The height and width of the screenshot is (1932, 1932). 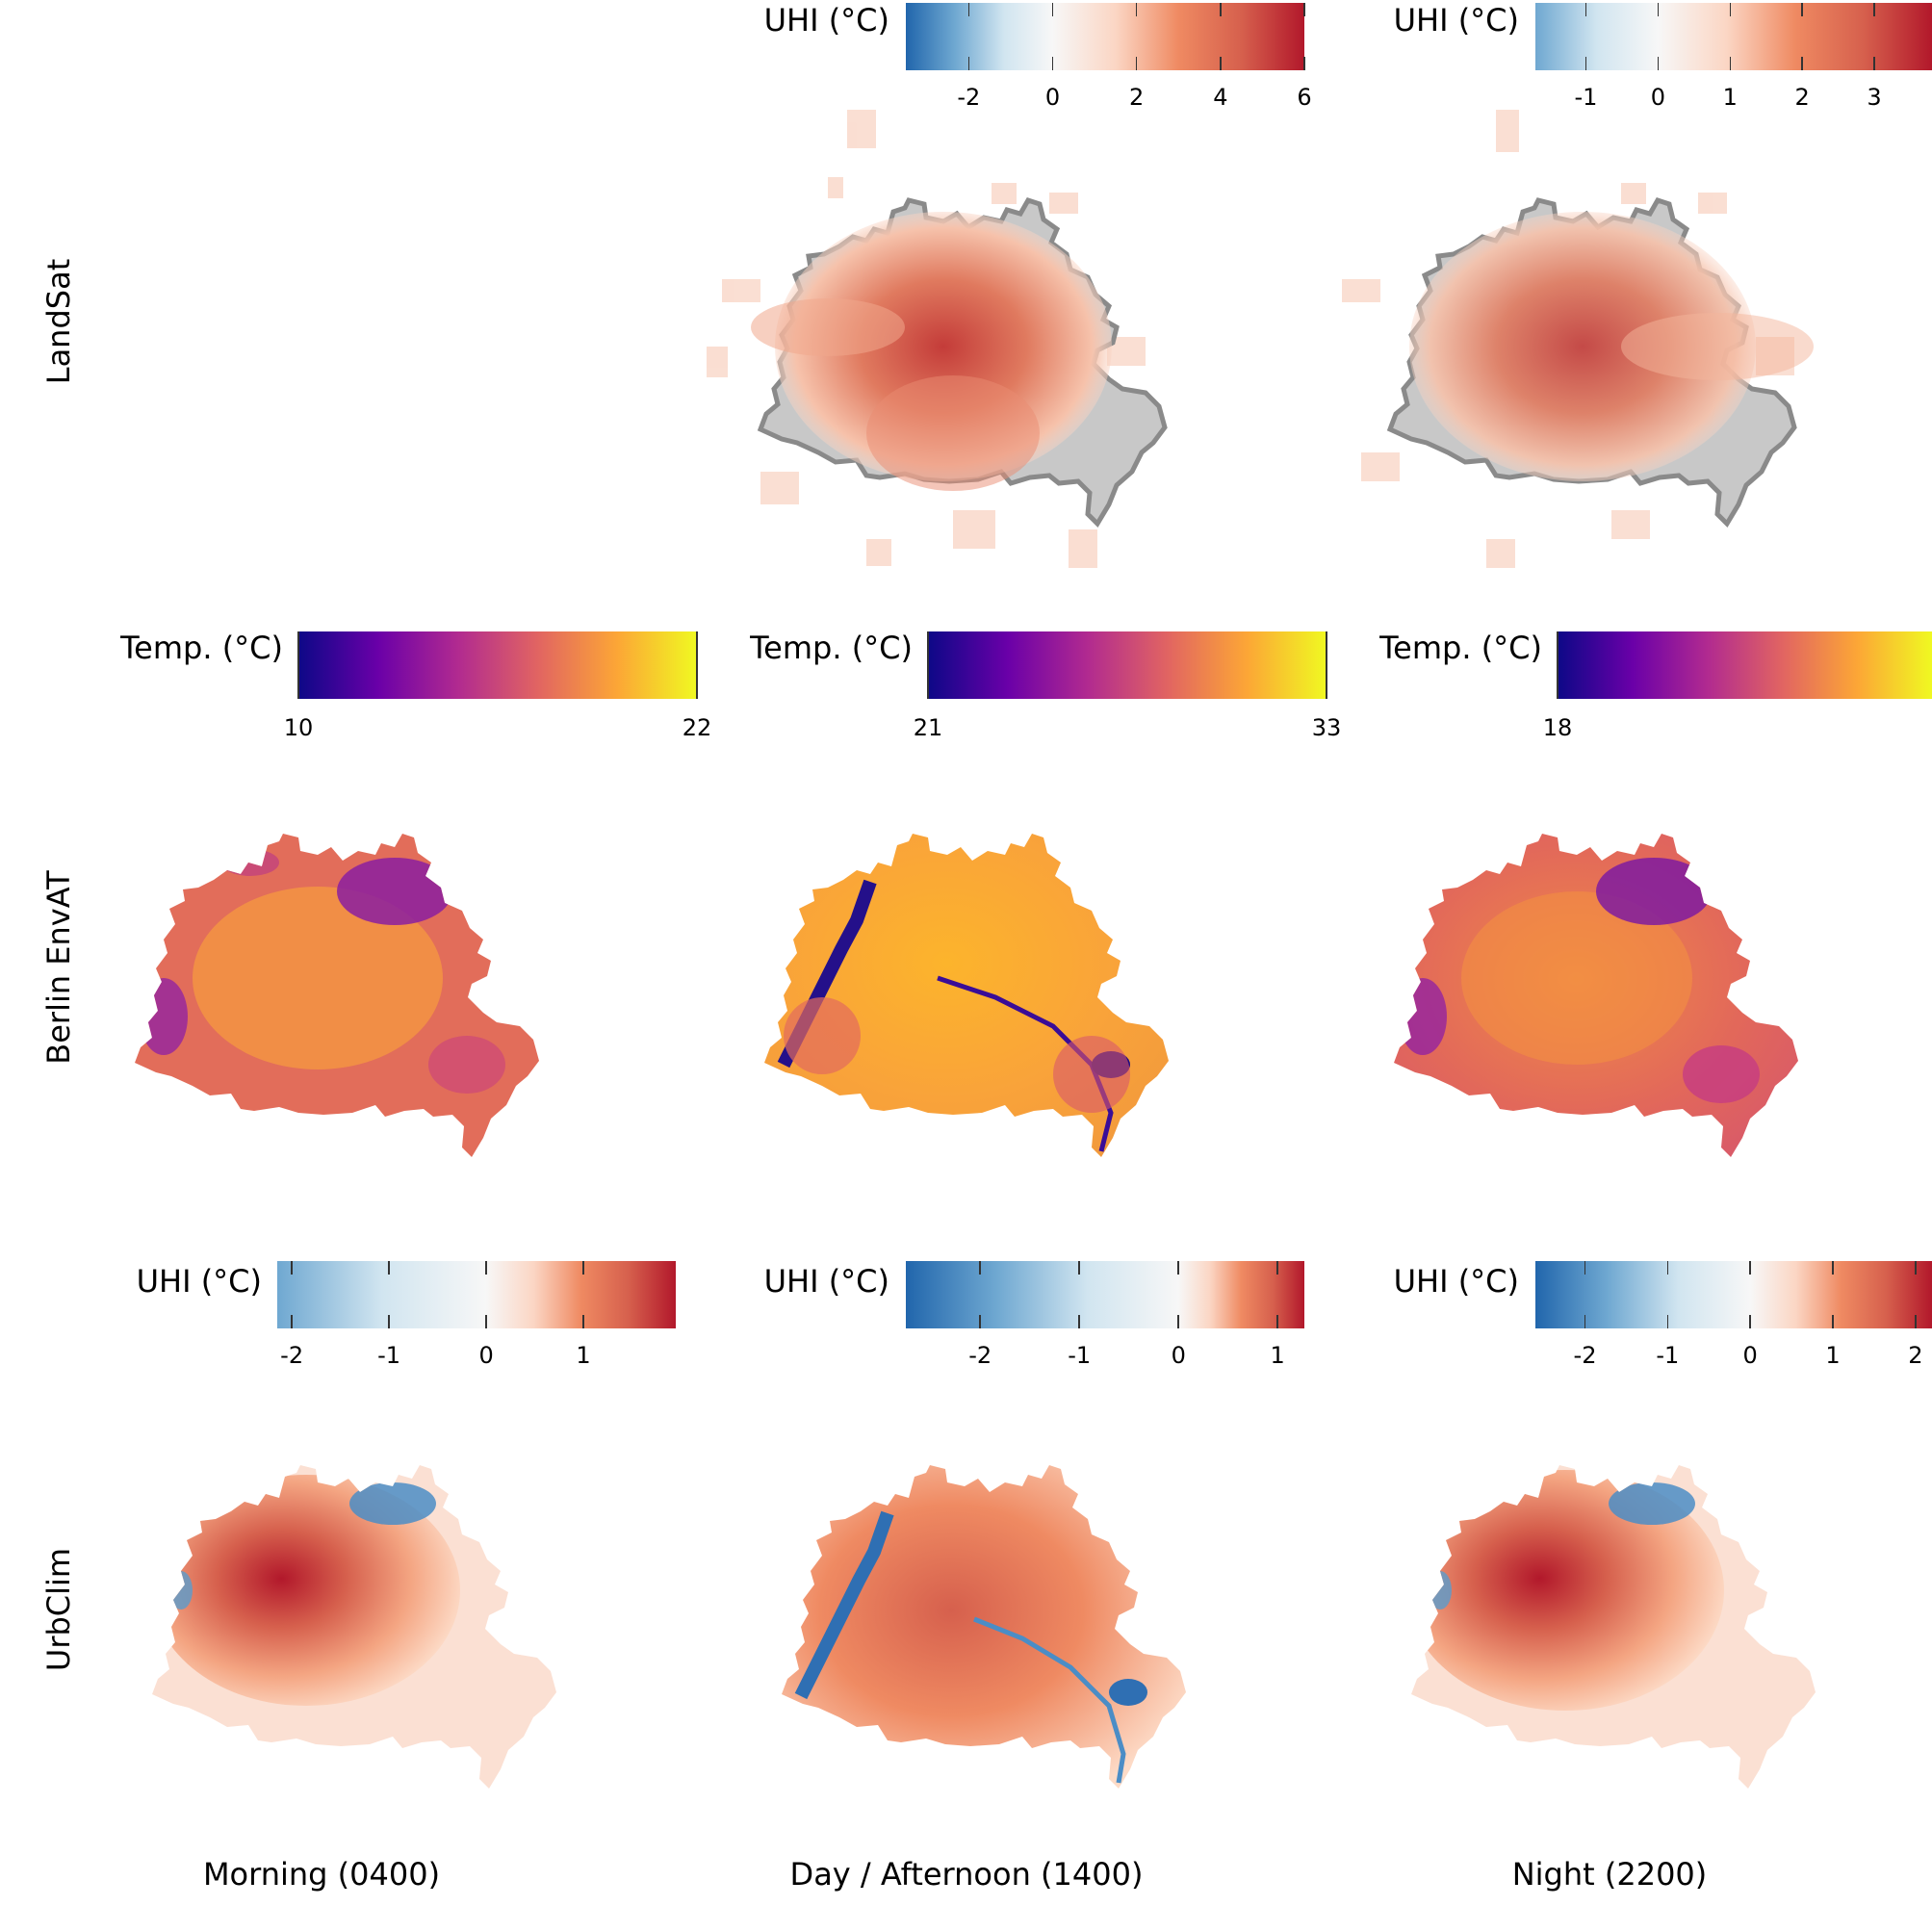 What do you see at coordinates (306, 1591) in the screenshot?
I see `urbclim-morning-hotcore` at bounding box center [306, 1591].